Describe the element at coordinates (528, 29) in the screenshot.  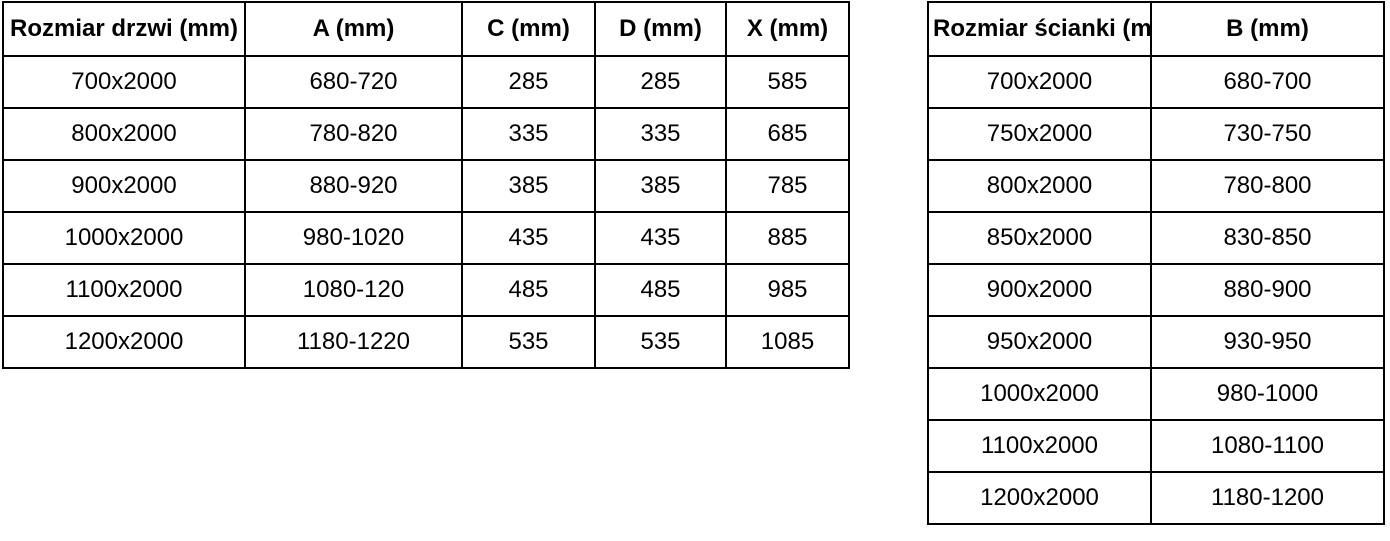
I see `column-header: C (mm)` at that location.